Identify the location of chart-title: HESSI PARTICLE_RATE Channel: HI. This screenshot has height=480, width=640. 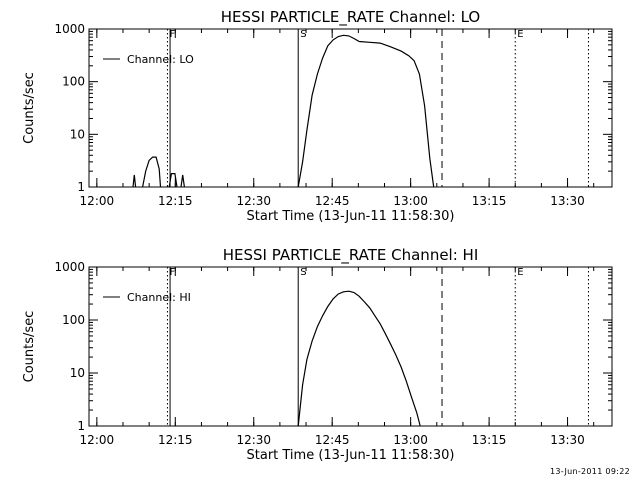
(351, 255).